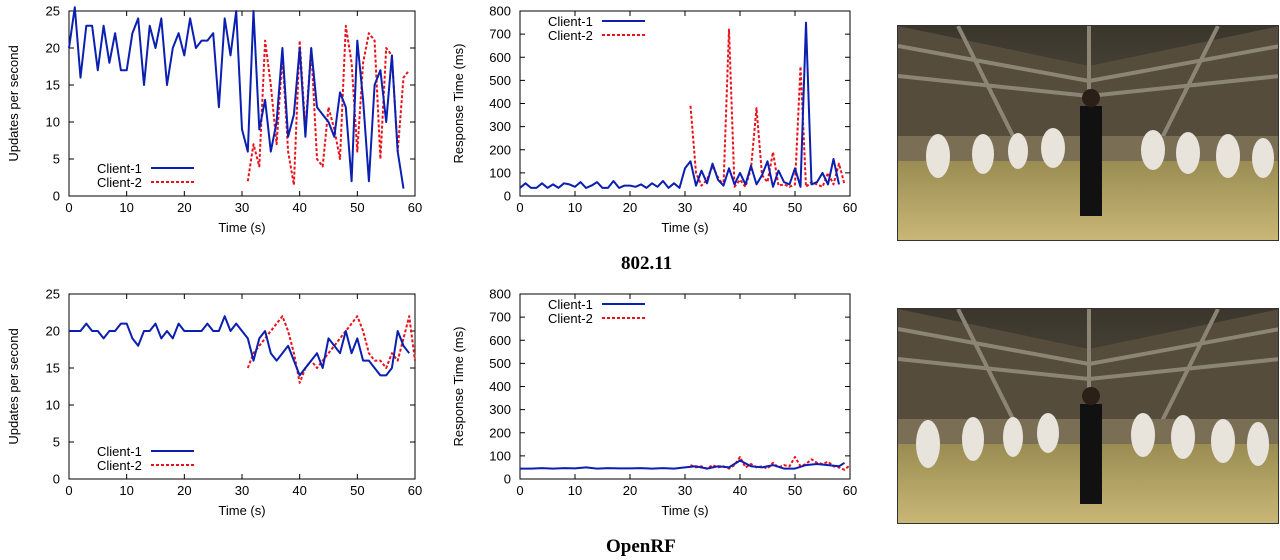 The image size is (1280, 560). What do you see at coordinates (641, 546) in the screenshot?
I see `group-title-openrf: OpenRF` at bounding box center [641, 546].